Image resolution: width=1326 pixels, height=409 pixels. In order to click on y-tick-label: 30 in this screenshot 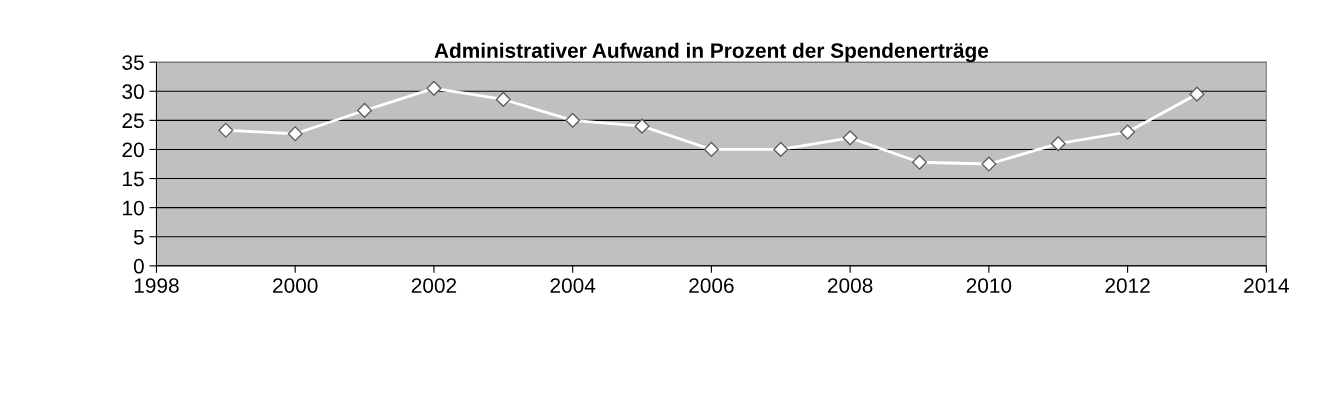, I will do `click(133, 92)`.